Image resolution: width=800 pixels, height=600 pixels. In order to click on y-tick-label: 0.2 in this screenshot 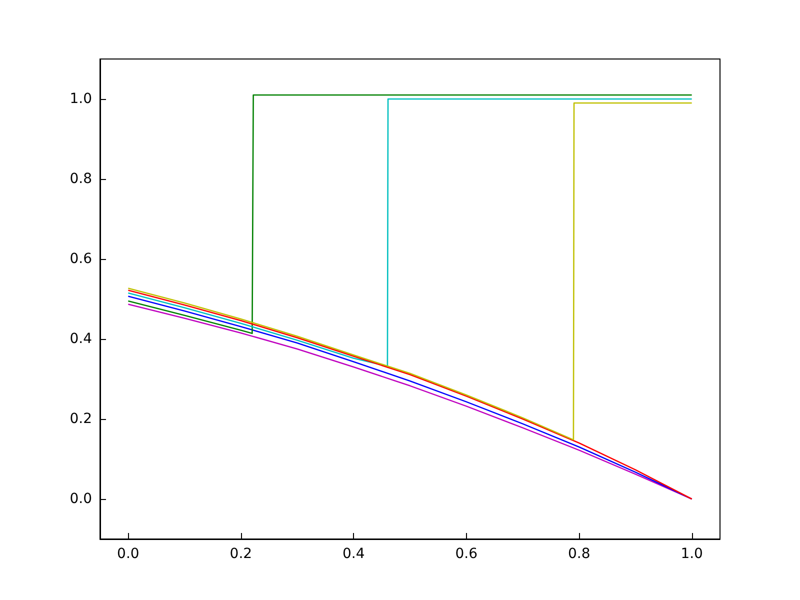, I will do `click(81, 419)`.